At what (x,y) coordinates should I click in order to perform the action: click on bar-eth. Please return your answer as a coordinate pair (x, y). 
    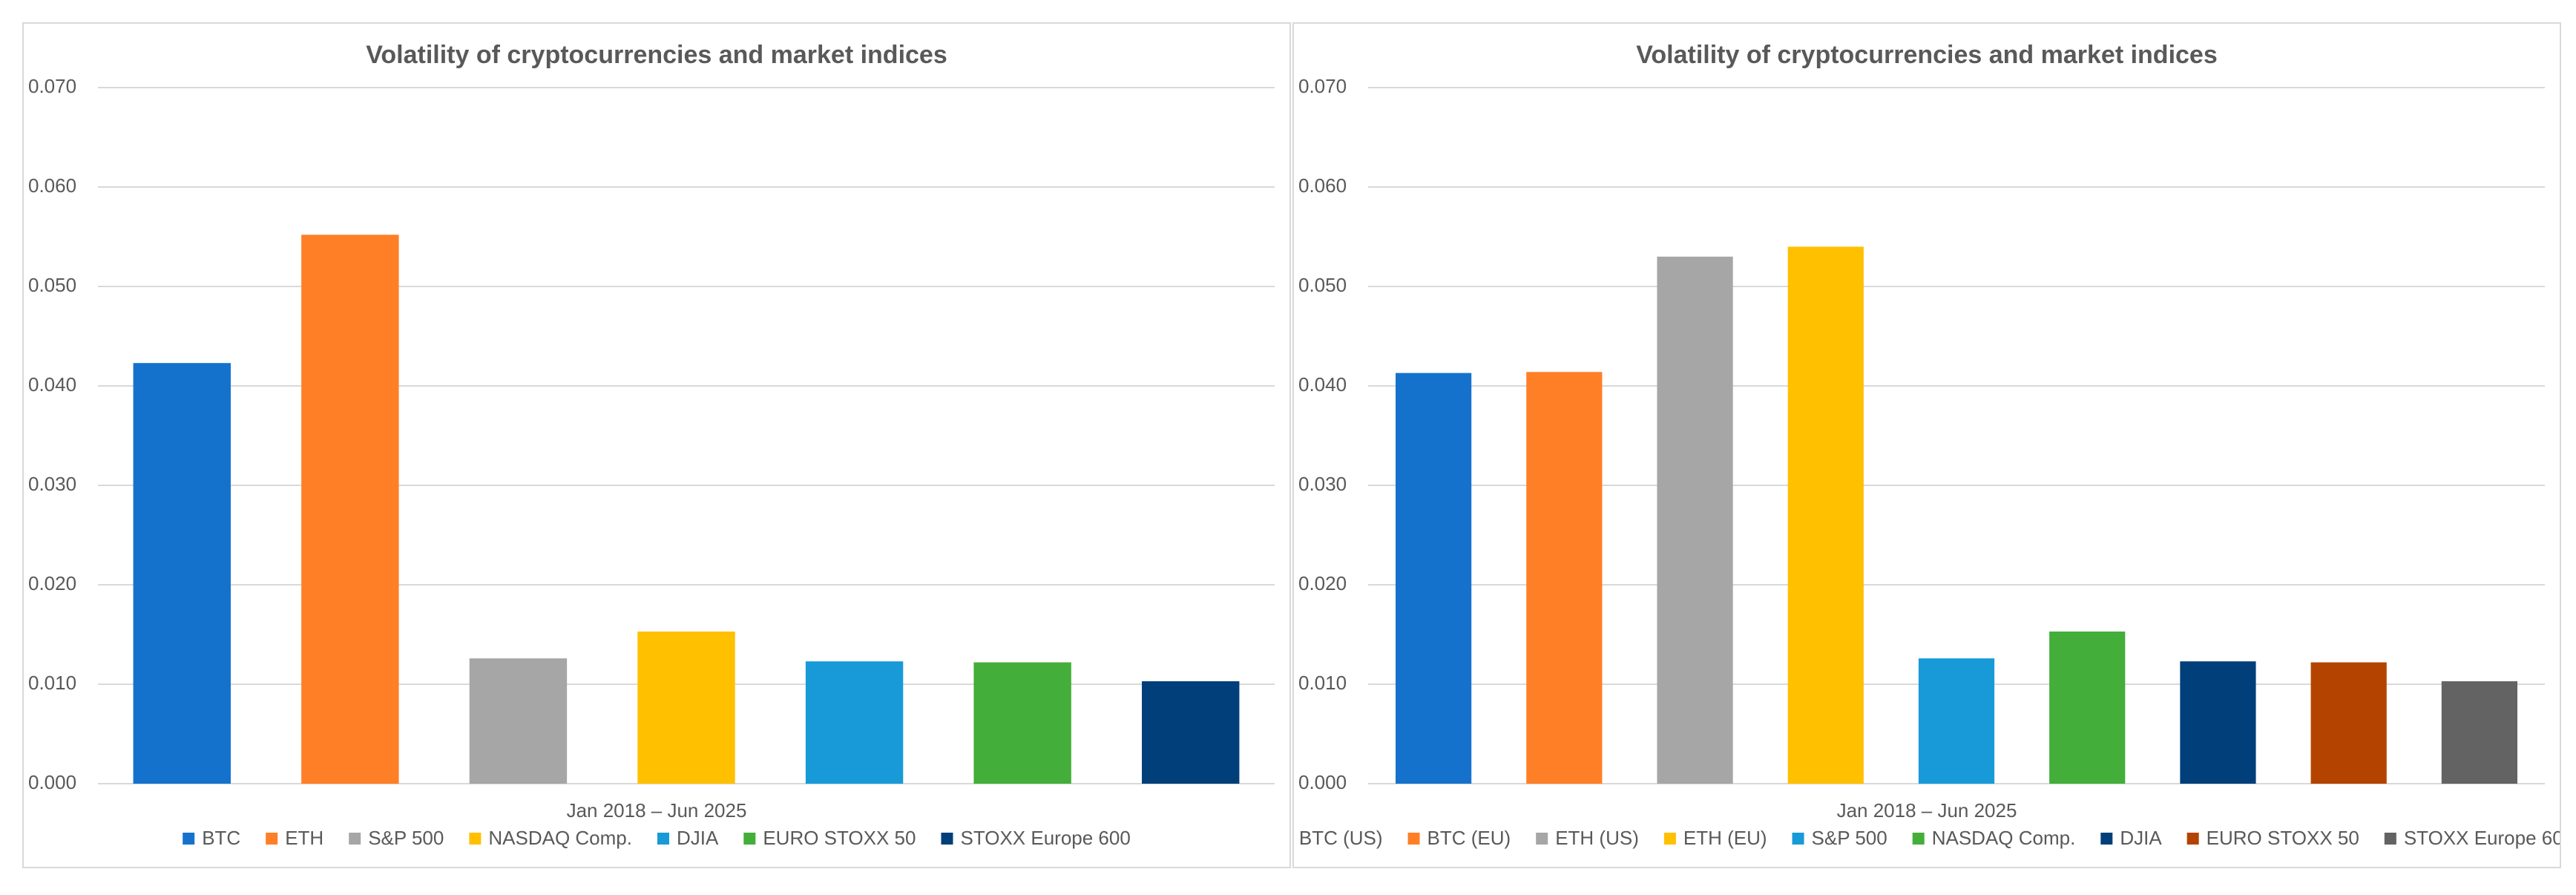
    Looking at the image, I should click on (350, 510).